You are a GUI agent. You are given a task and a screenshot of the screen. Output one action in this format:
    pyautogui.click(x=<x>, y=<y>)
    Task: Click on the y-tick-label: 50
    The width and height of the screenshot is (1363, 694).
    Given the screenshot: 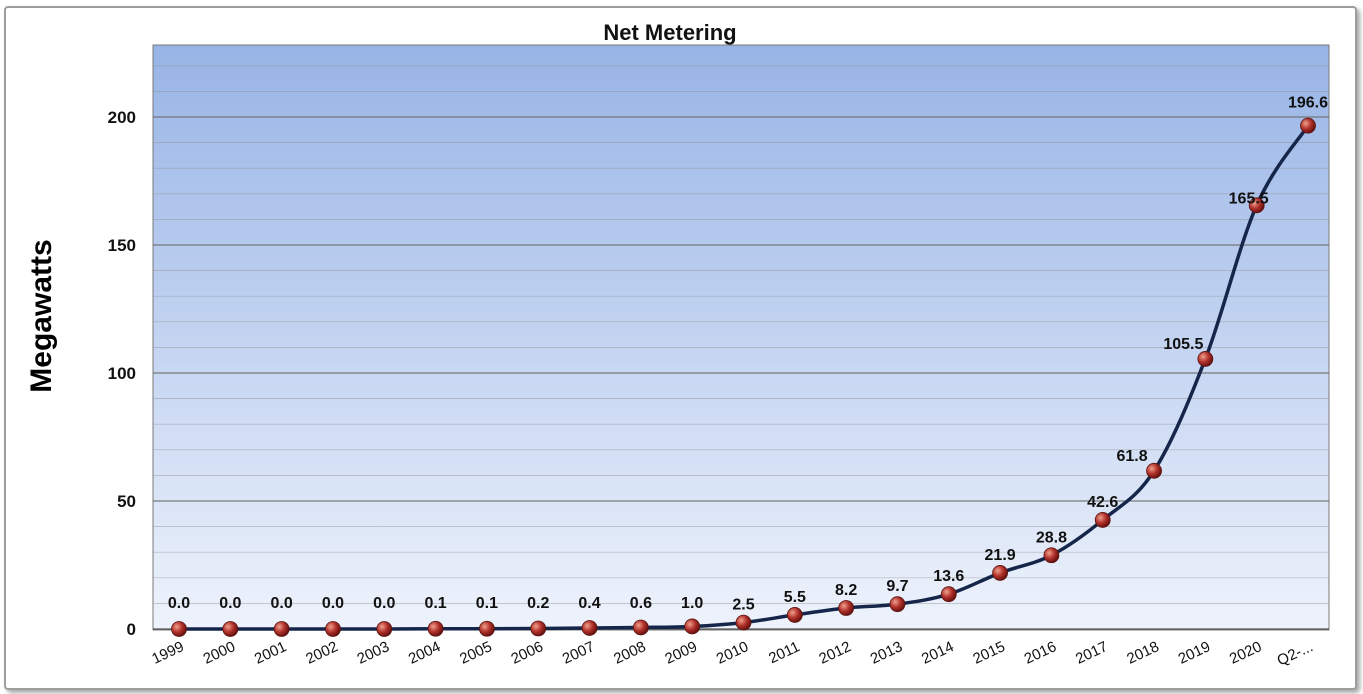 What is the action you would take?
    pyautogui.click(x=126, y=501)
    